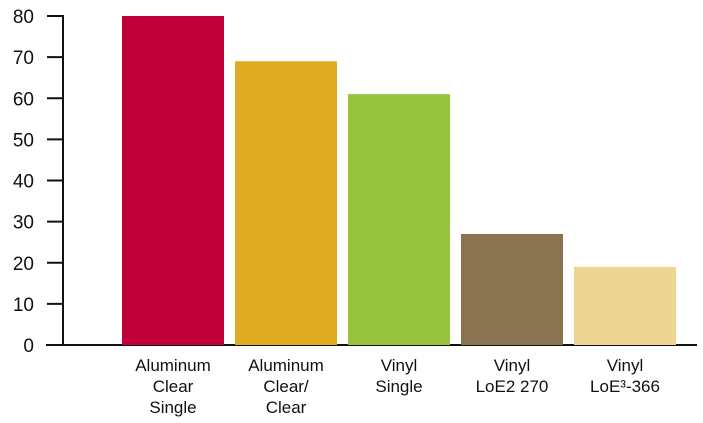  What do you see at coordinates (512, 376) in the screenshot?
I see `x-category-label: Vinyl LoE2 270` at bounding box center [512, 376].